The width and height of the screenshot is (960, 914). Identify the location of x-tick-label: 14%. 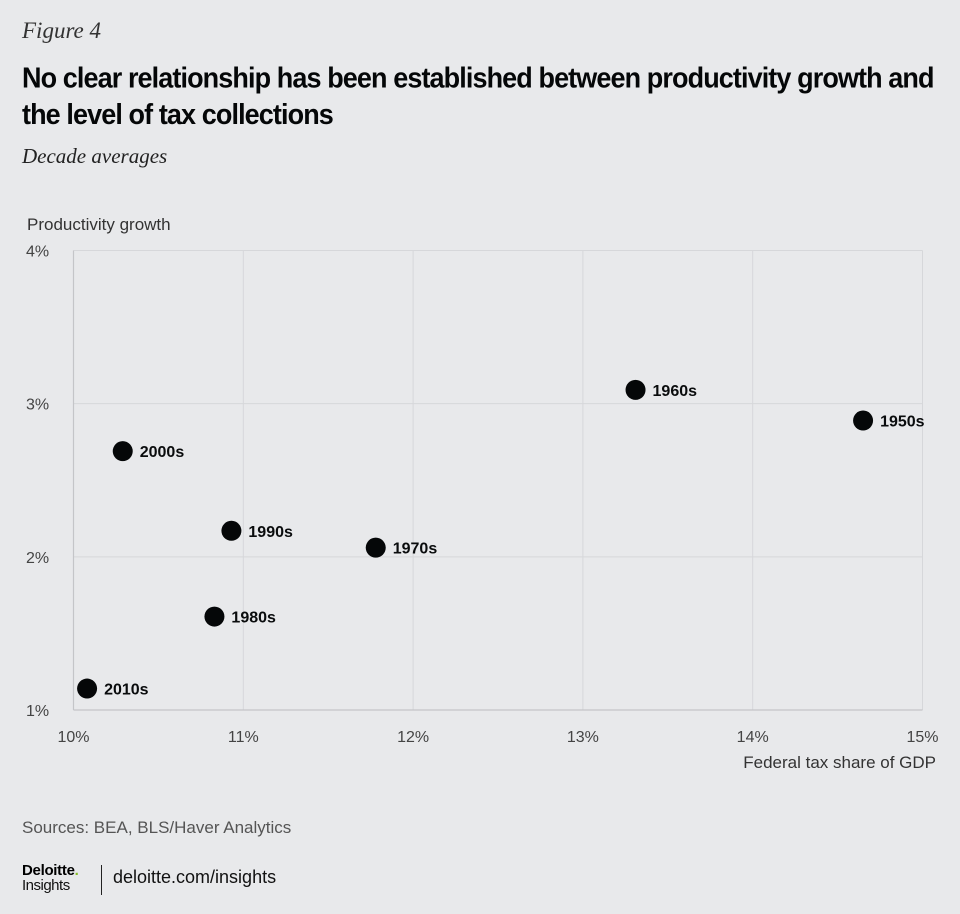
(753, 737).